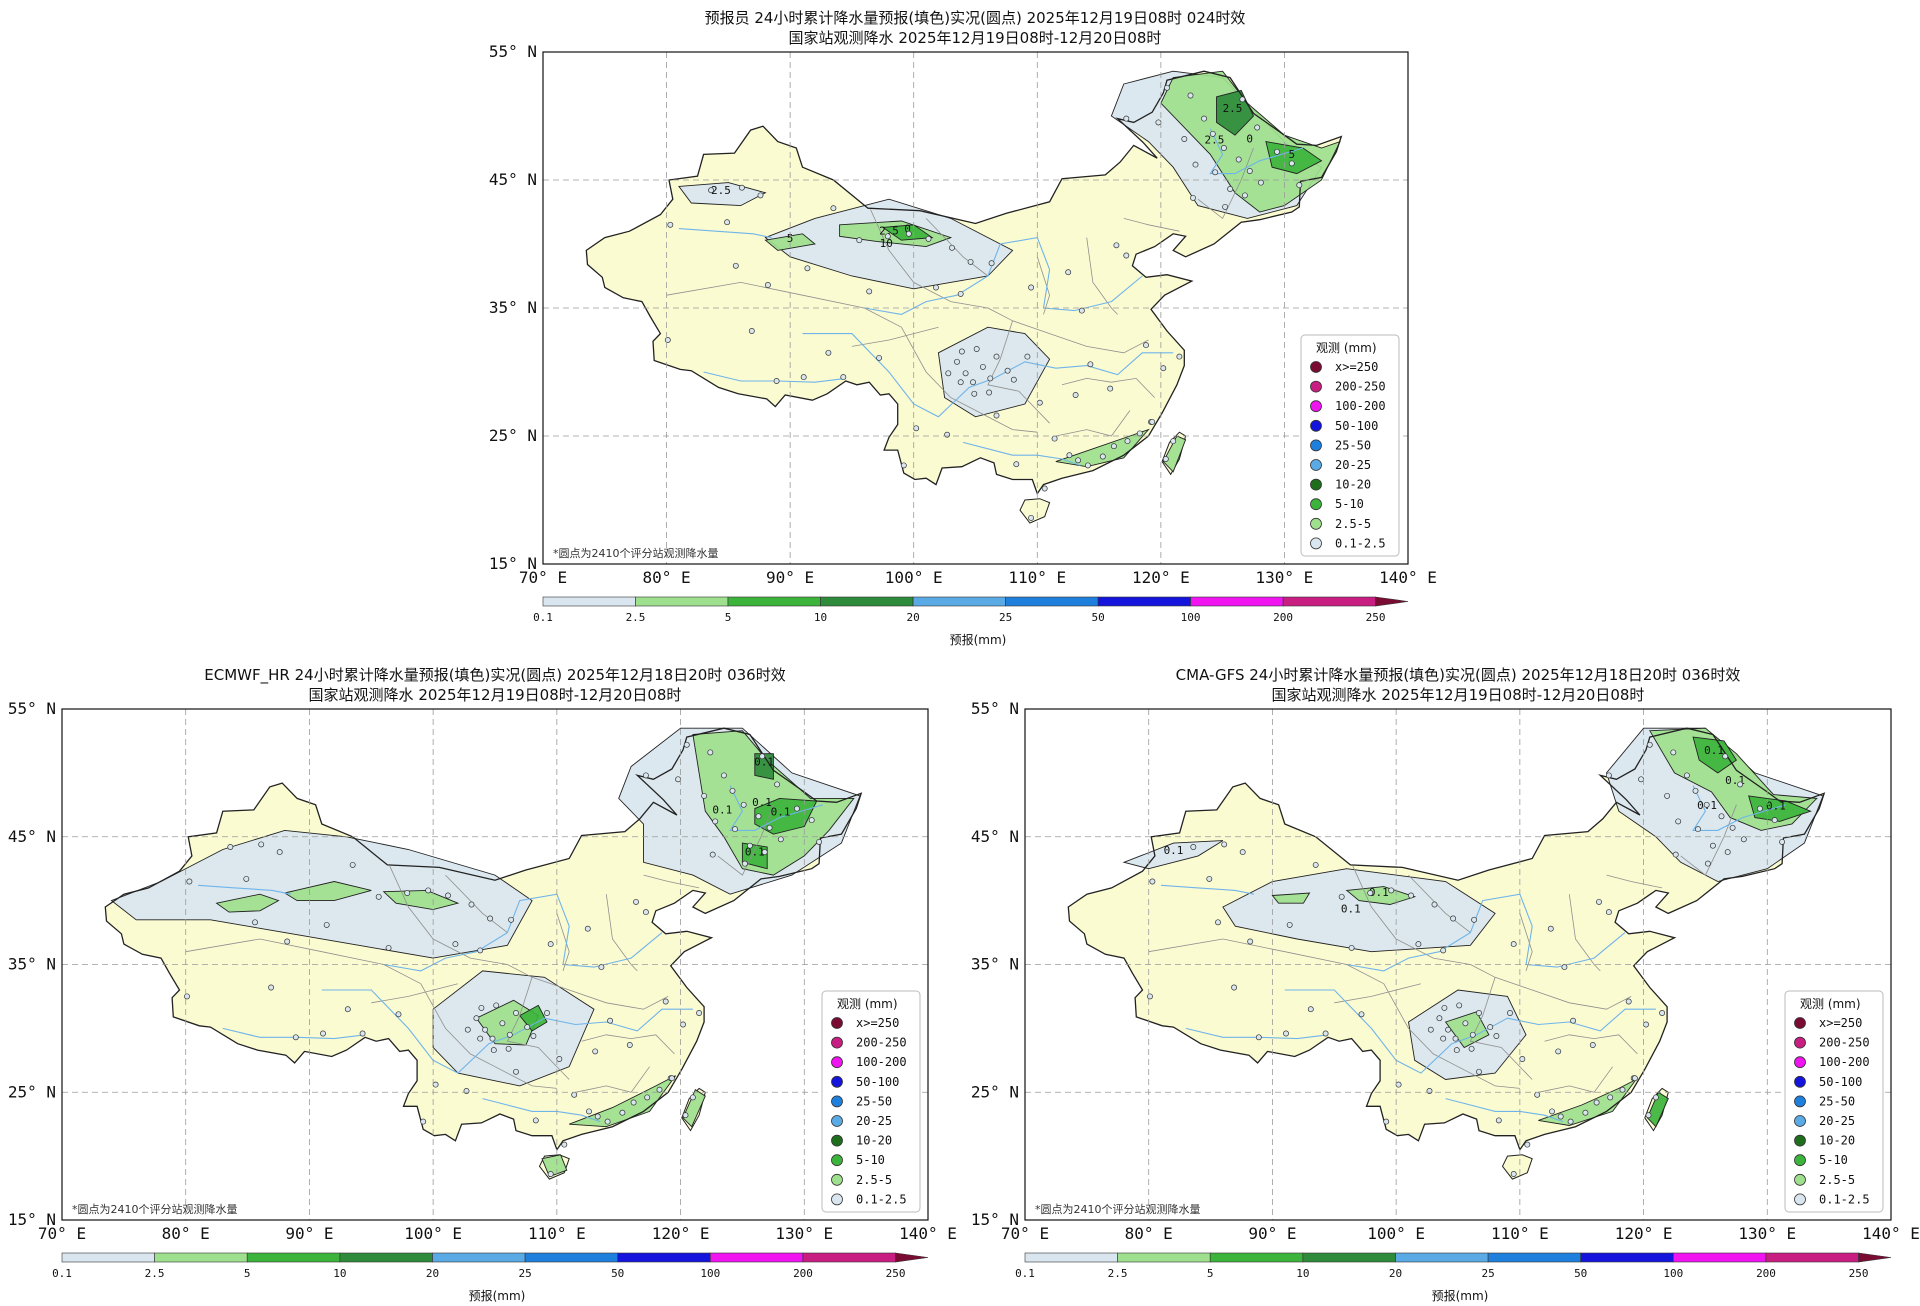  Describe the element at coordinates (907, 229) in the screenshot. I see `contour-label: 0` at that location.